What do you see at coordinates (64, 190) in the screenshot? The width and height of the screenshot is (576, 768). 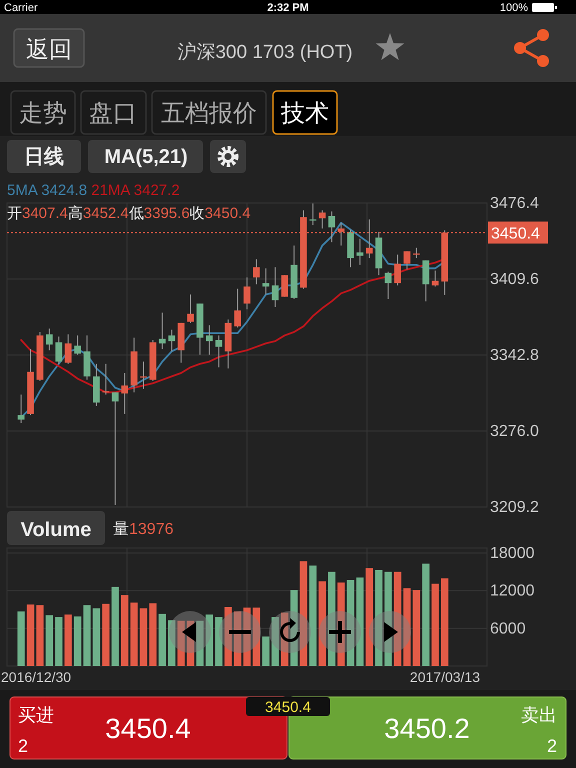 I see `text: 3424.8` at bounding box center [64, 190].